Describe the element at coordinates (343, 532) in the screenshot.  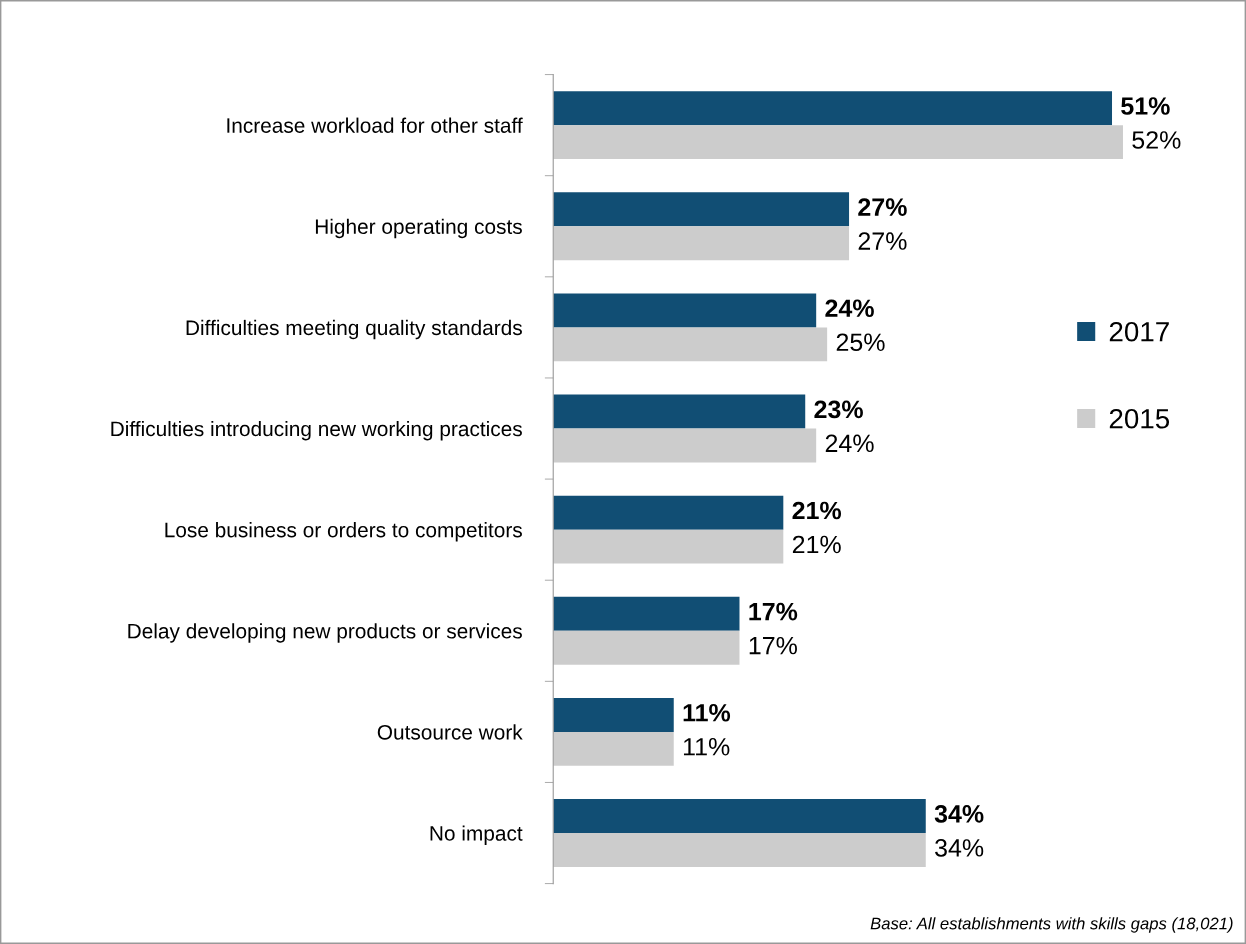
I see `y-tick-label: Lose business or orders to competitors` at that location.